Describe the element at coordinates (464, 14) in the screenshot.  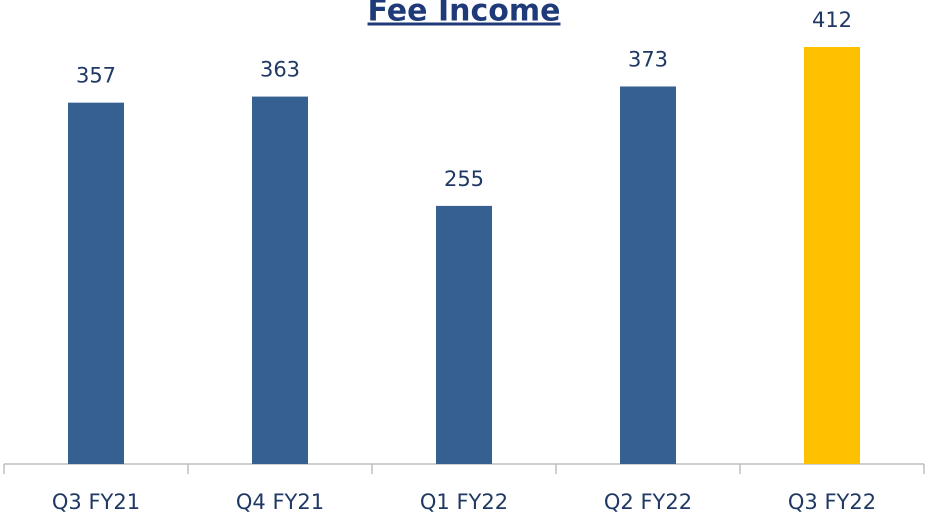
I see `chart-title: Fee Income` at that location.